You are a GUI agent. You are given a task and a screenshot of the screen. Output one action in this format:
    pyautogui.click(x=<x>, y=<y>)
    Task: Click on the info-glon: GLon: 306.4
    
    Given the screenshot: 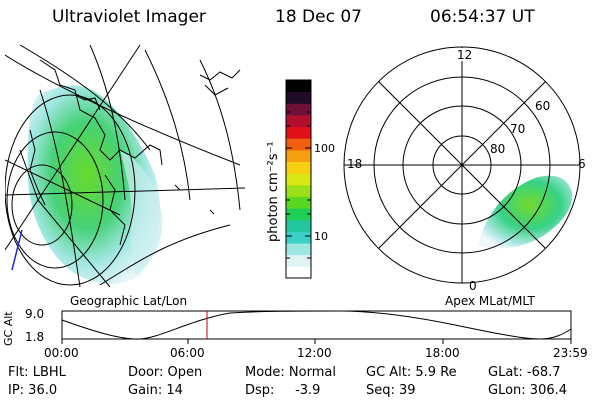 What is the action you would take?
    pyautogui.click(x=528, y=390)
    